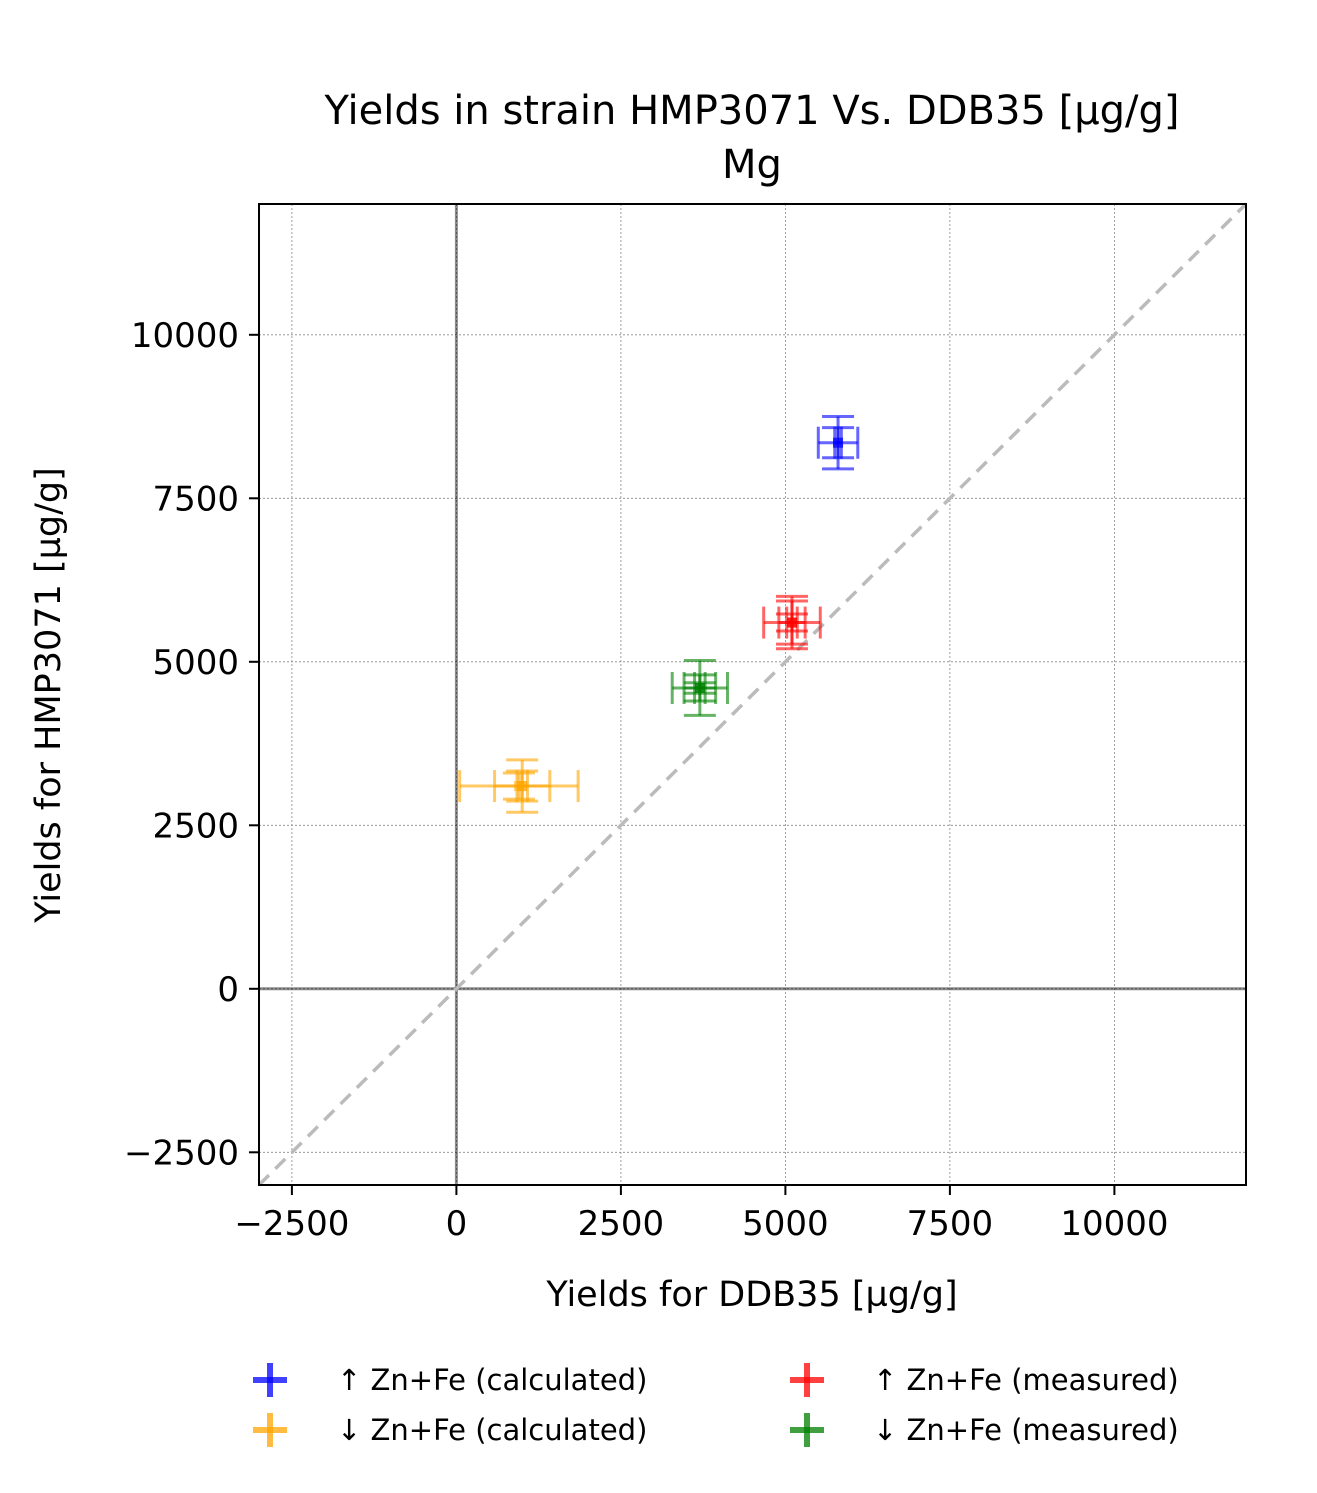 The image size is (1317, 1493). I want to click on y-tick-label: 5000, so click(195, 663).